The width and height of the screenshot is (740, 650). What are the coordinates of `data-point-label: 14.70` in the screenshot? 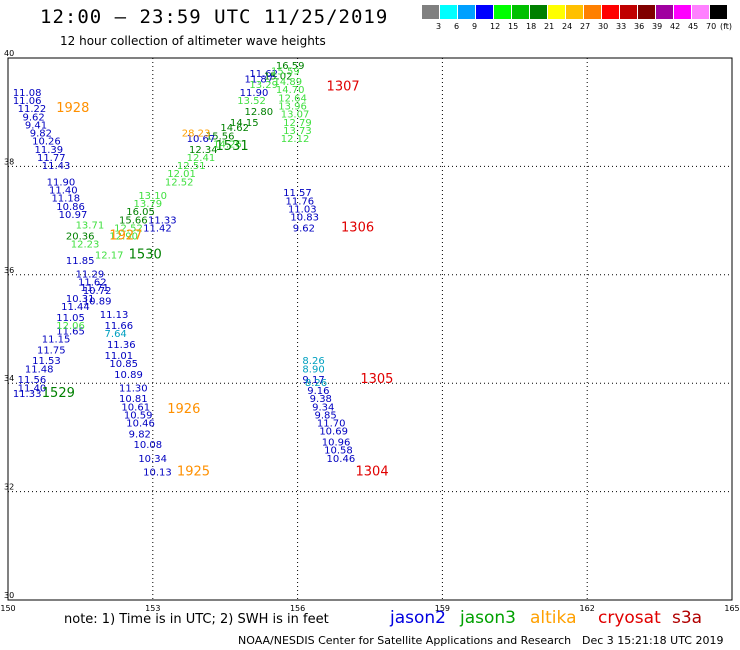 It's located at (290, 90).